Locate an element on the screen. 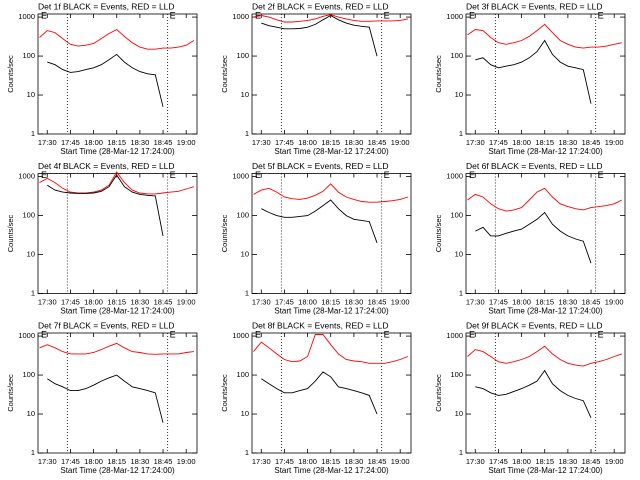  chart-title: Det 2f BLACK = Events, RED = LLD is located at coordinates (320, 6).